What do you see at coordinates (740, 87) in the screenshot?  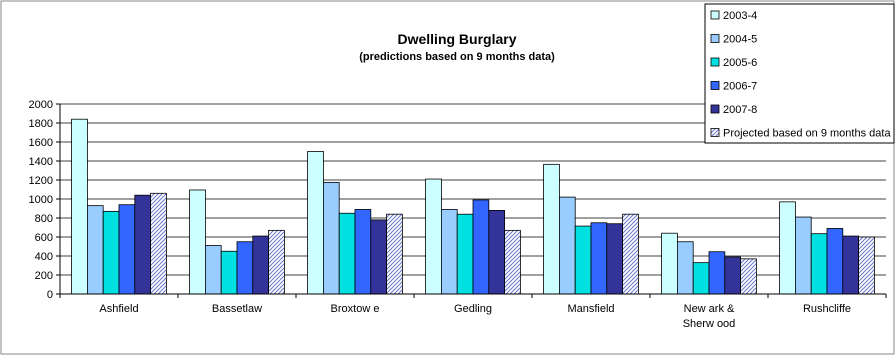 I see `legend-label: 2006-7` at bounding box center [740, 87].